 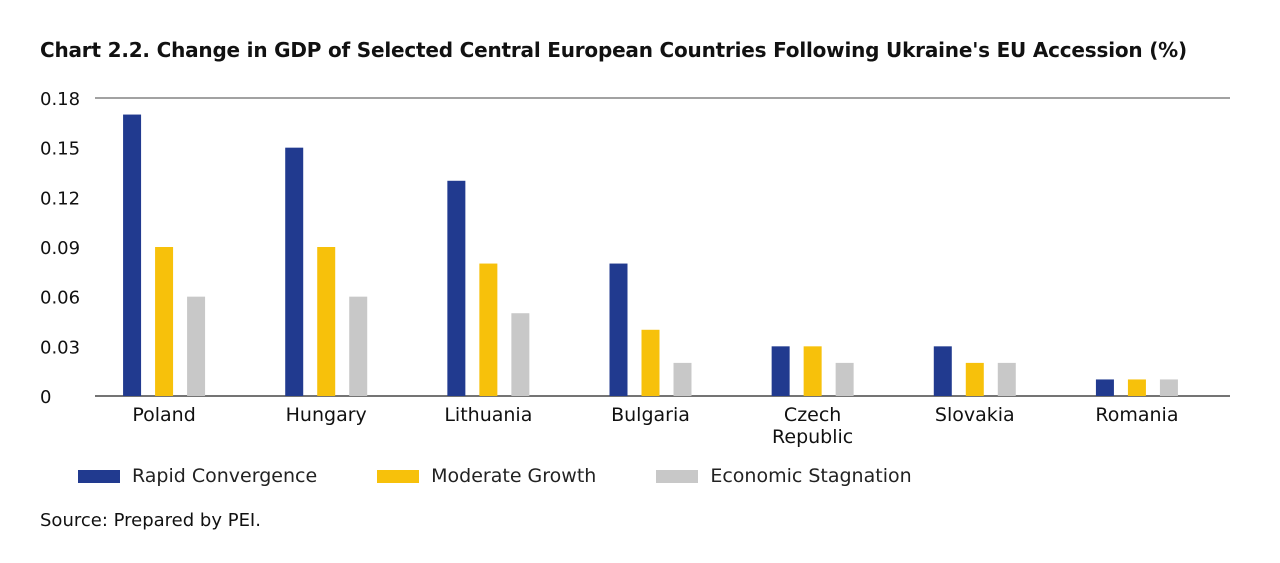 What do you see at coordinates (650, 415) in the screenshot?
I see `x-tick-label: Bulgaria` at bounding box center [650, 415].